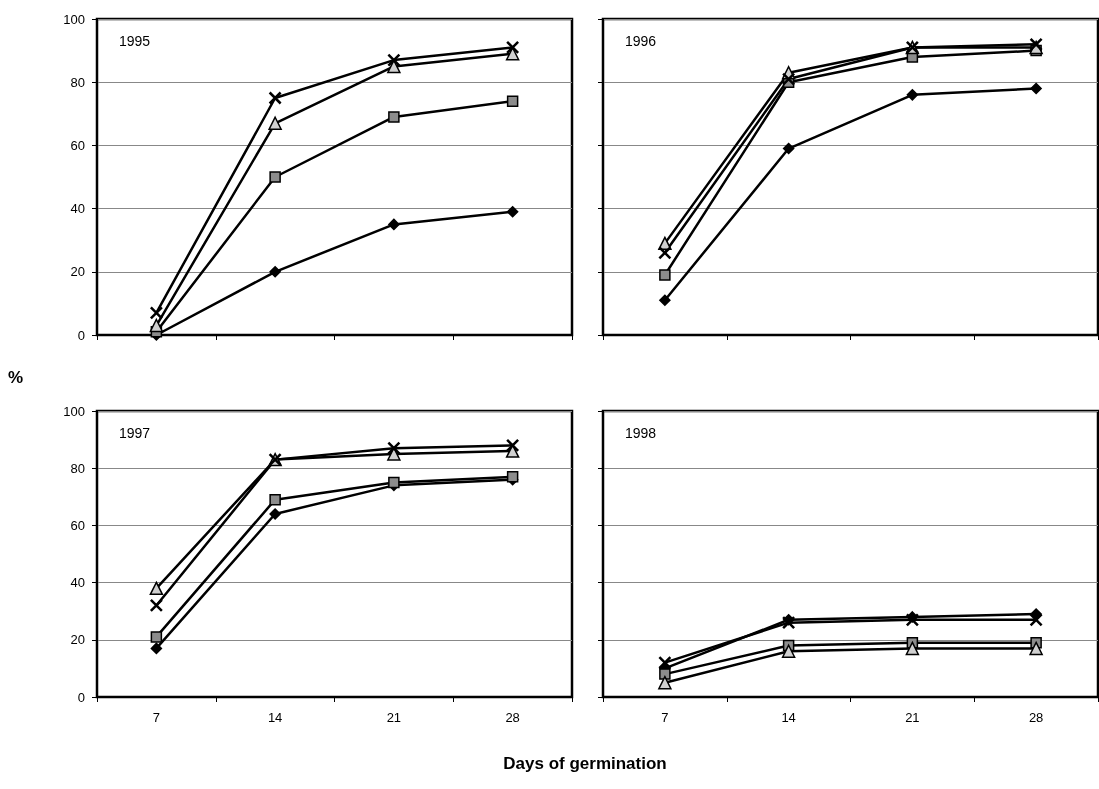  I want to click on text: 1997, so click(135, 433).